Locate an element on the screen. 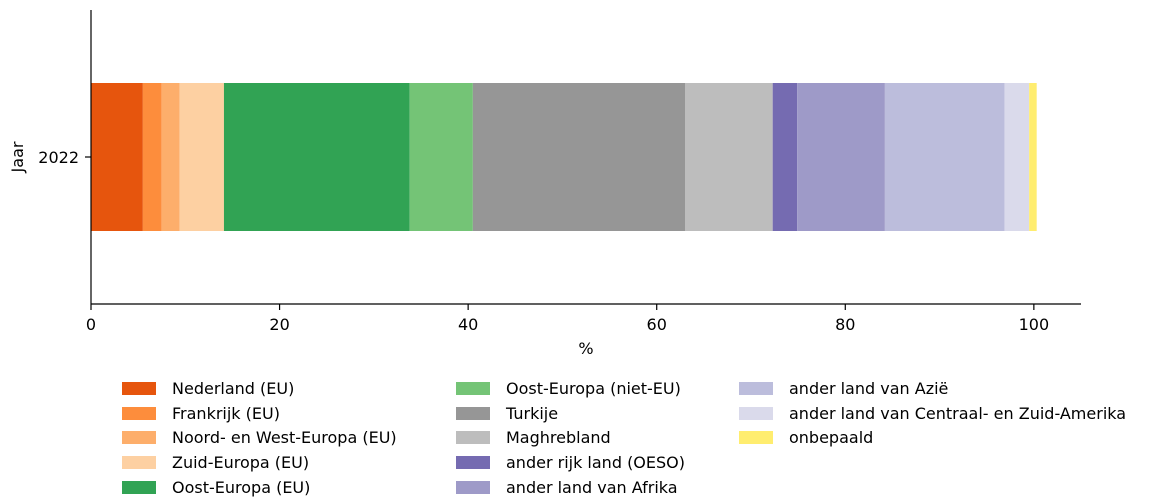 The height and width of the screenshot is (501, 1171). x-tick-label-5: 100 is located at coordinates (1034, 324).